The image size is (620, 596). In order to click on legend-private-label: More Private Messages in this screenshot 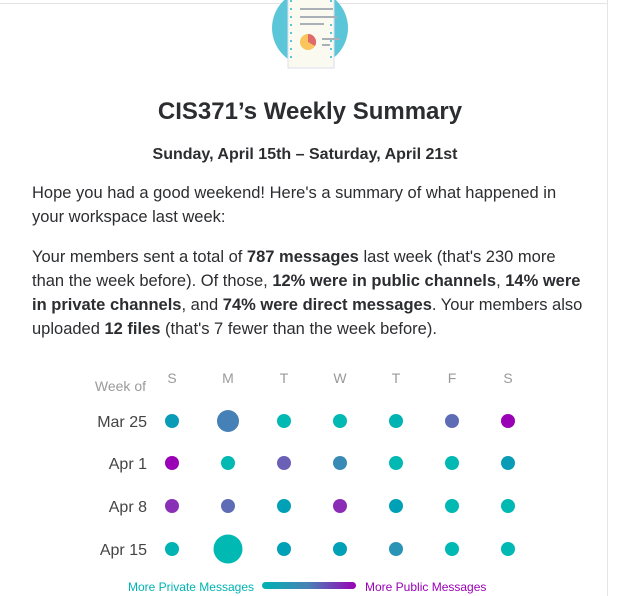, I will do `click(191, 587)`.